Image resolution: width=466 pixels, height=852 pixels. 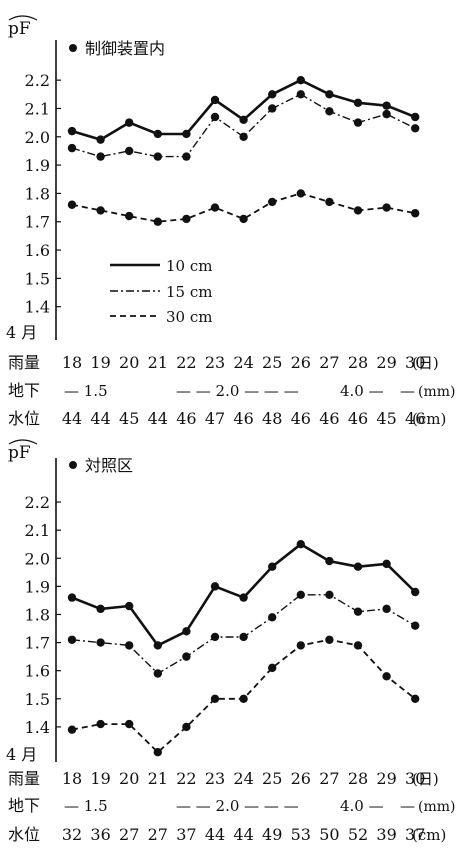 What do you see at coordinates (301, 834) in the screenshot?
I see `water-level: 53` at bounding box center [301, 834].